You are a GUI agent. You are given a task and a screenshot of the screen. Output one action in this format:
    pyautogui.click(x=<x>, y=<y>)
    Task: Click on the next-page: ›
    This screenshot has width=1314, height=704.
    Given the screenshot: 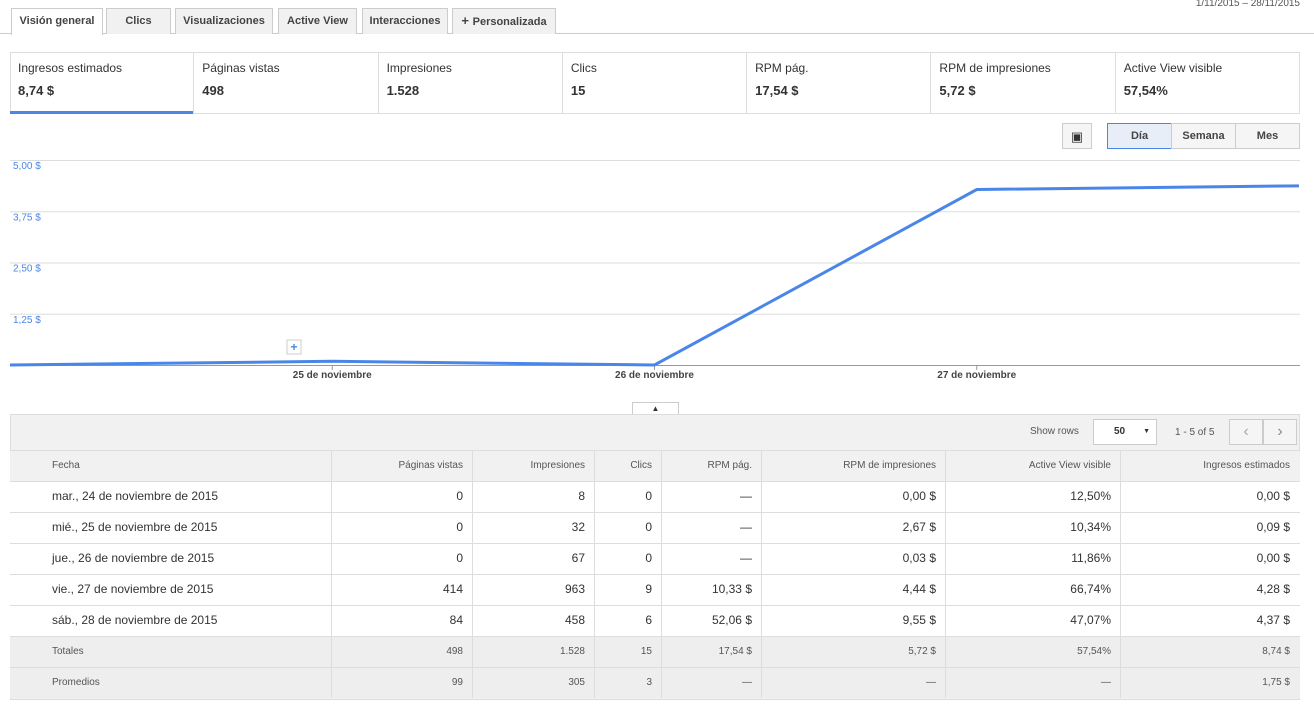 What is the action you would take?
    pyautogui.click(x=1280, y=432)
    